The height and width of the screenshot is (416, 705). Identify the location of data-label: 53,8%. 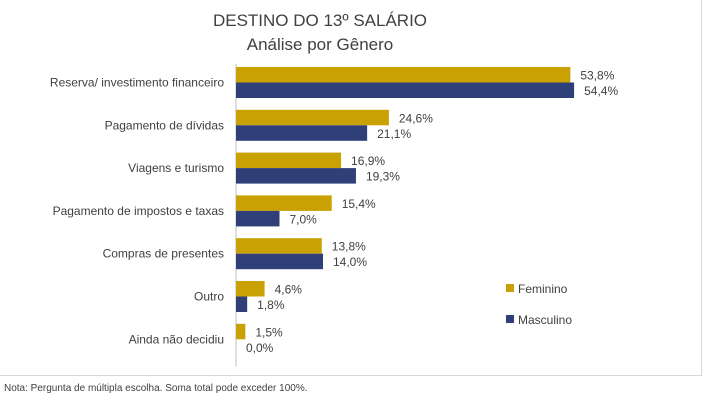
(597, 76).